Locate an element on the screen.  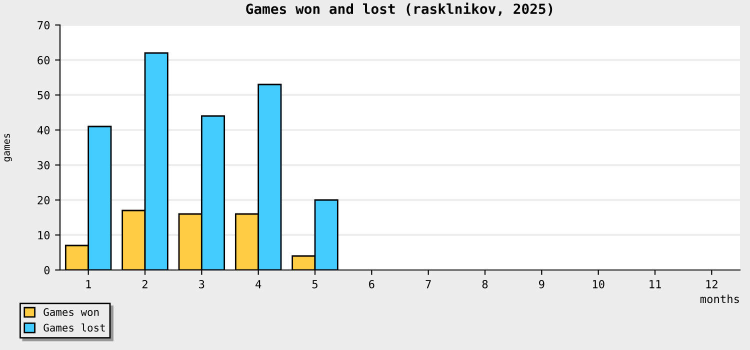
x-tick-label: 7 is located at coordinates (428, 284).